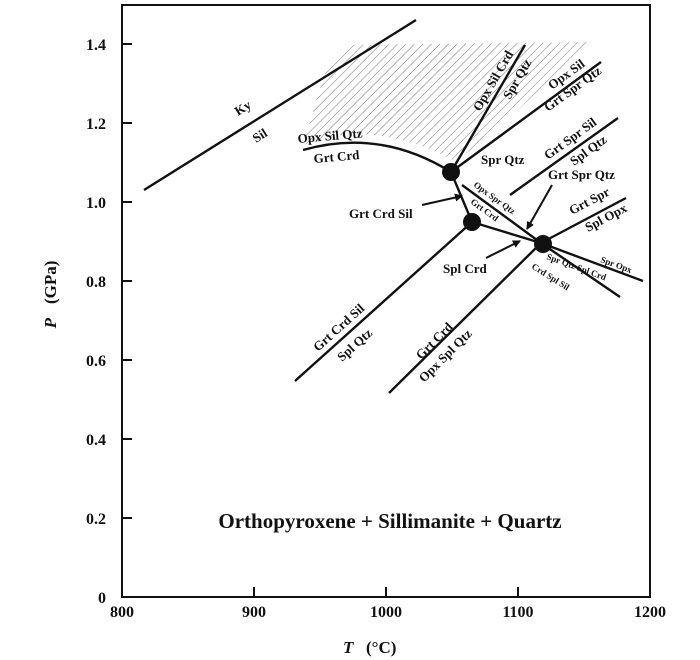 This screenshot has width=700, height=660. I want to click on hatched-field, so click(446, 102).